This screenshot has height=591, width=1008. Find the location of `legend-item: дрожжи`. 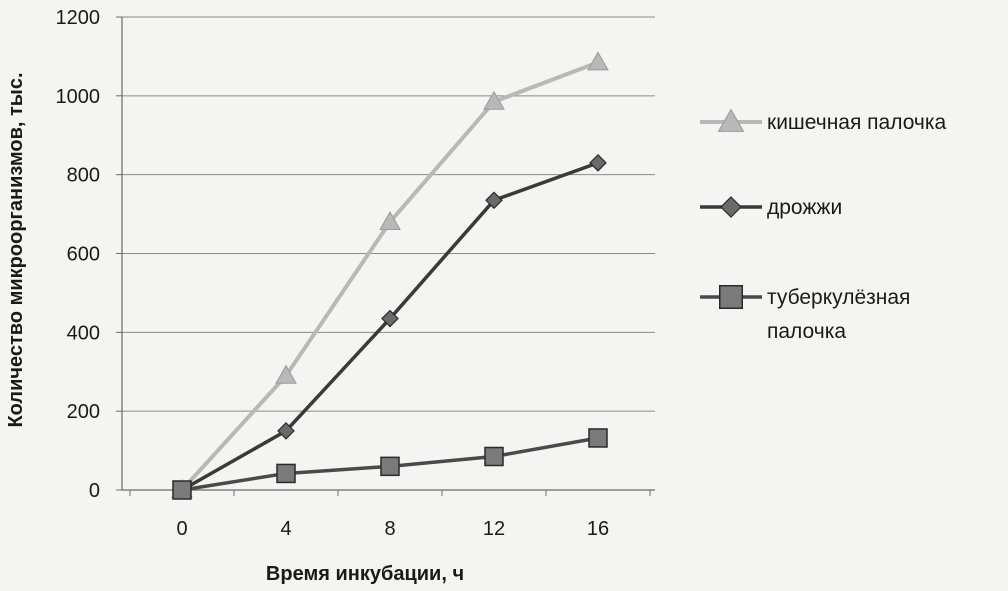

legend-item: дрожжи is located at coordinates (771, 207).